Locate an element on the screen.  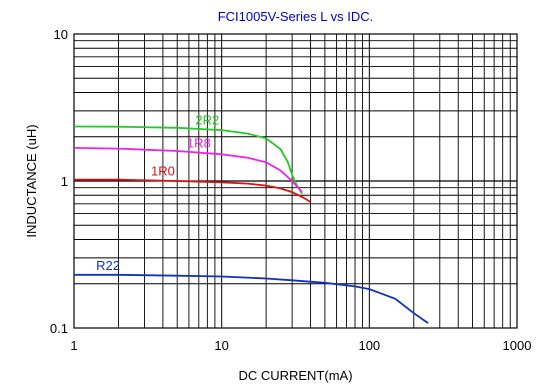
series-1r0: 1R0 is located at coordinates (193, 183).